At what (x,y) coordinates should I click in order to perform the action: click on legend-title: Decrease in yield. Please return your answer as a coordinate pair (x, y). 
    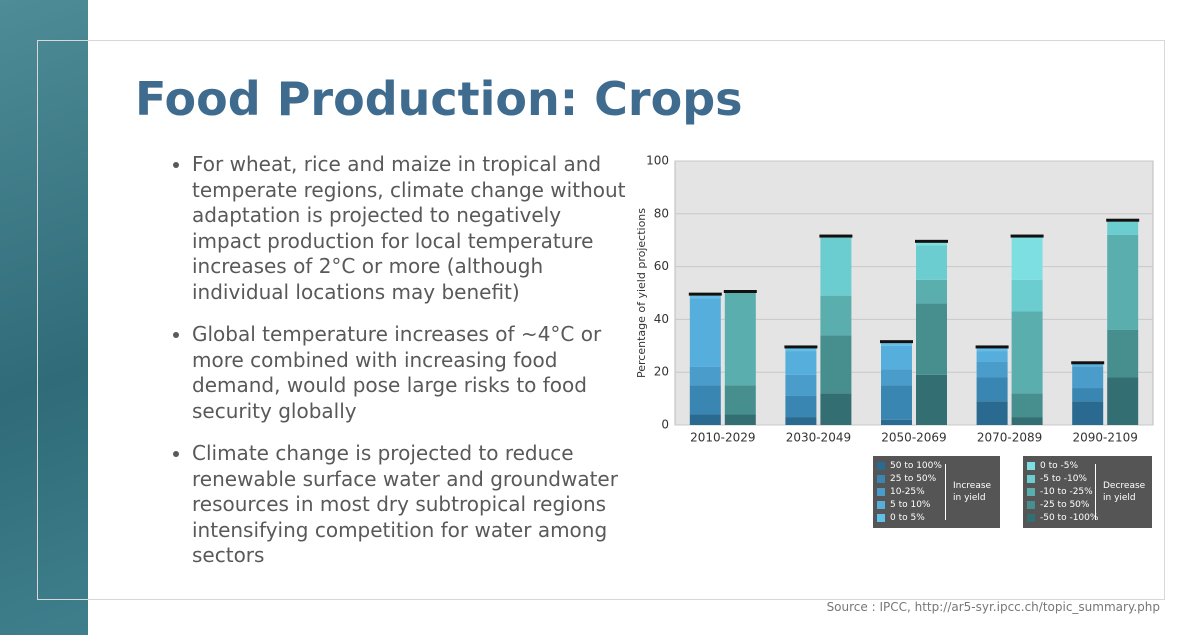
    Looking at the image, I should click on (1124, 492).